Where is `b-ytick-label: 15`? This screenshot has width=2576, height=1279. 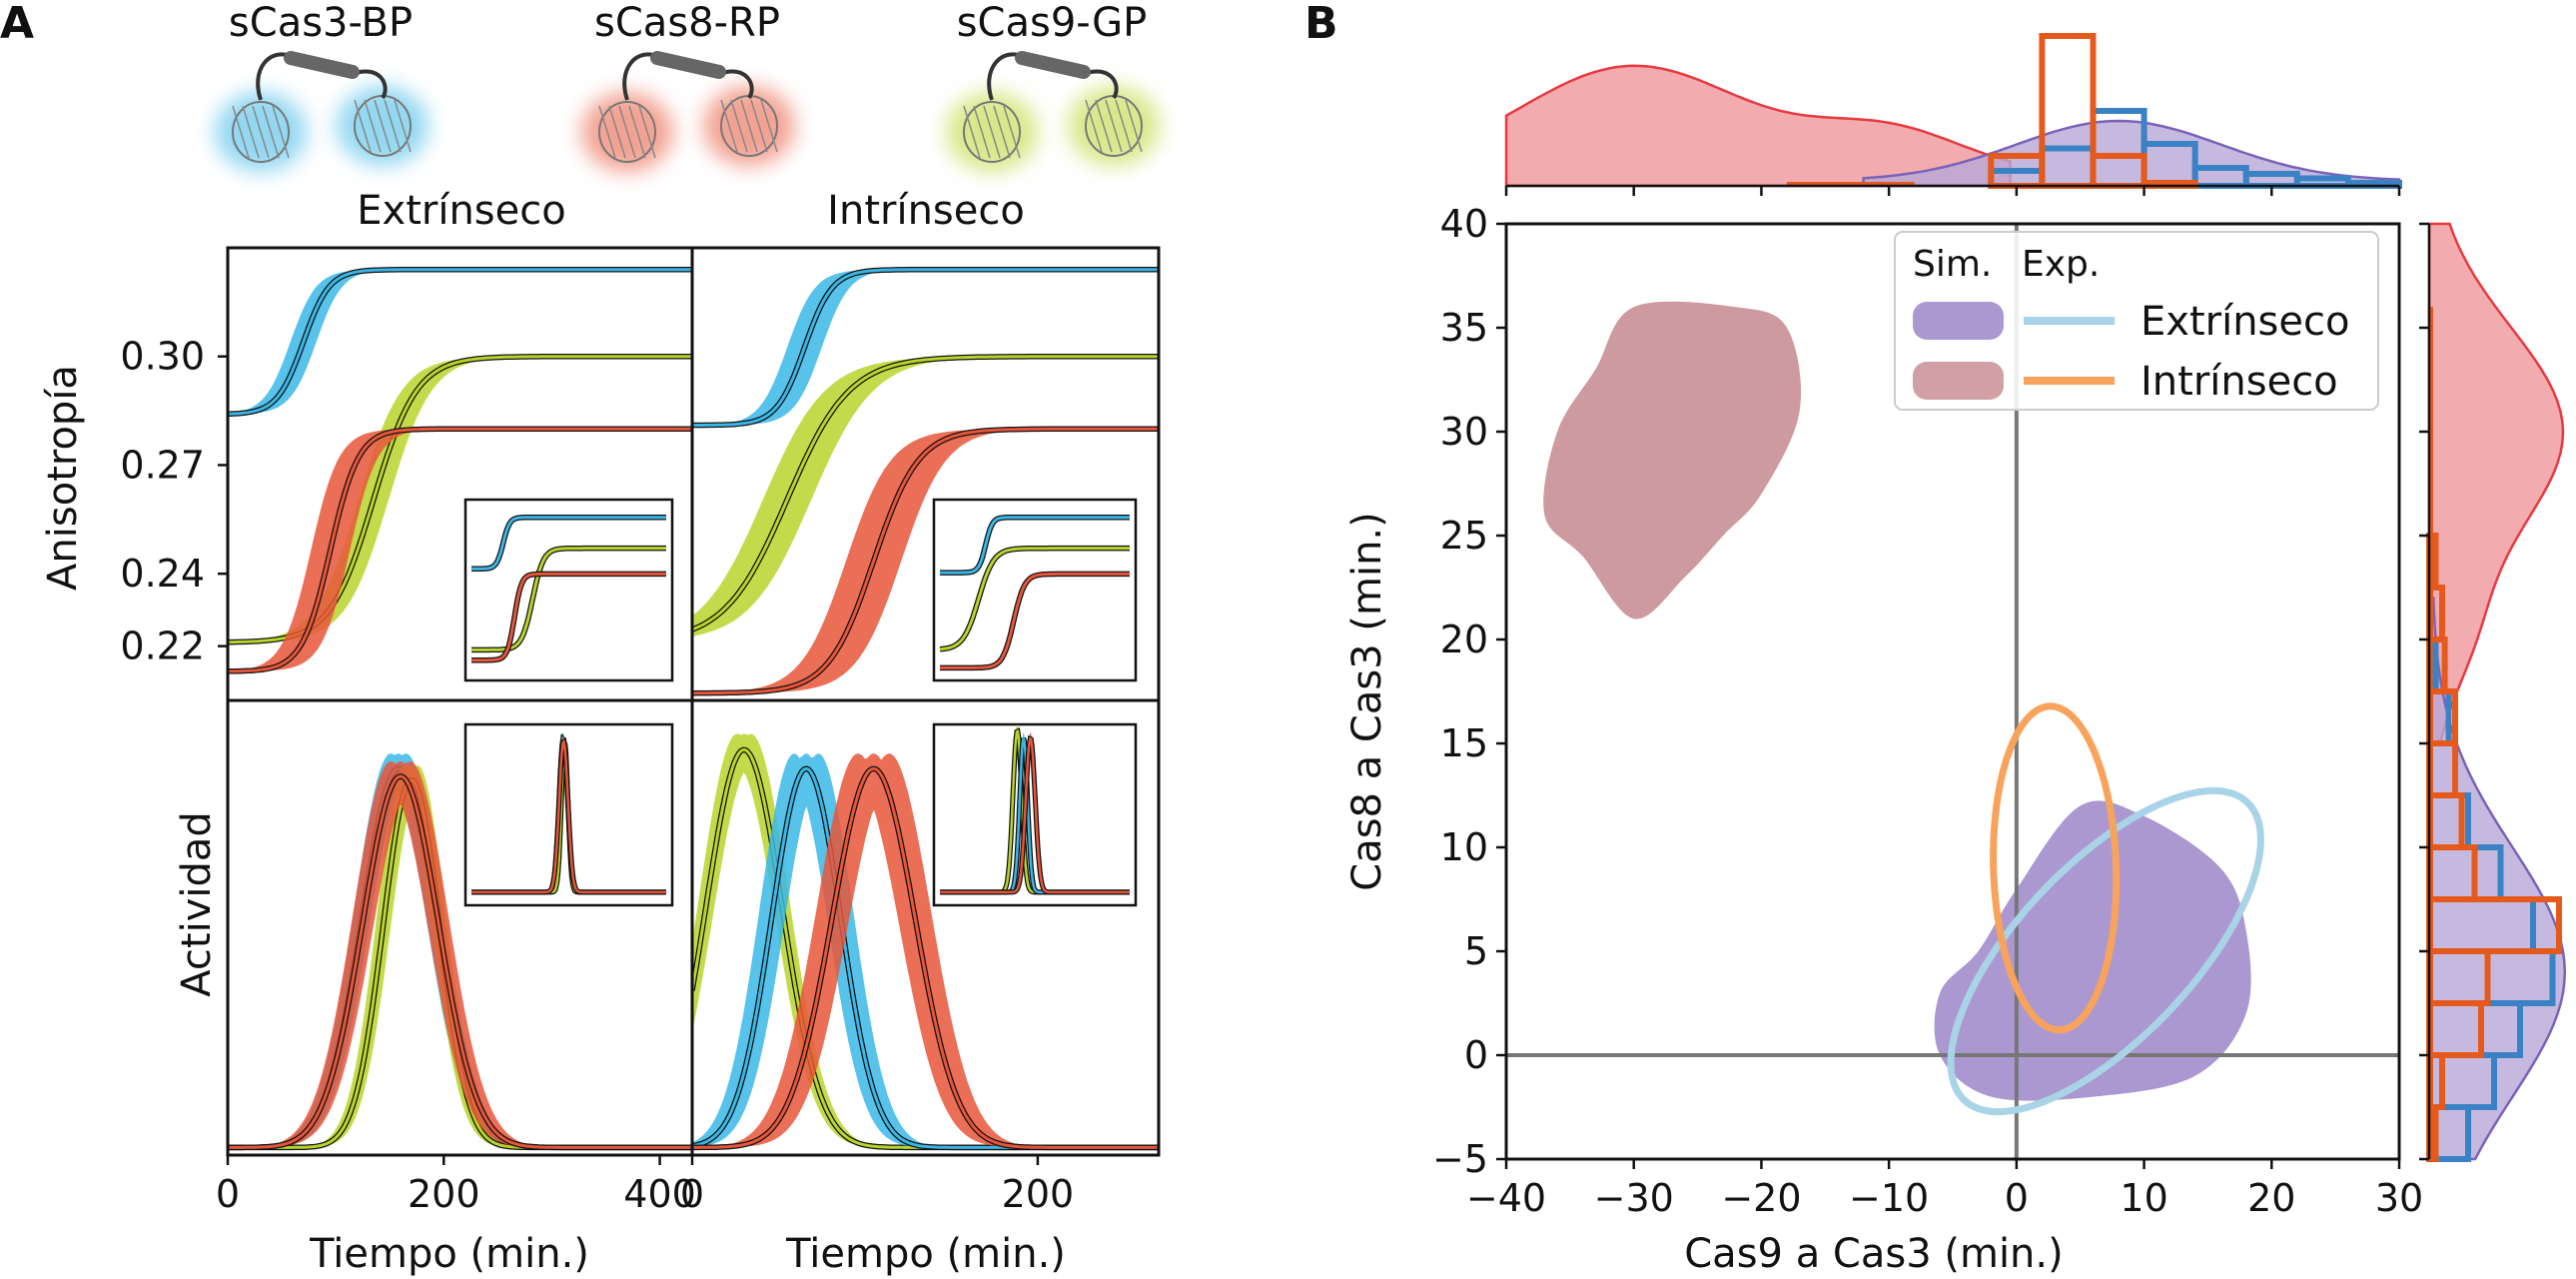 b-ytick-label: 15 is located at coordinates (1464, 743).